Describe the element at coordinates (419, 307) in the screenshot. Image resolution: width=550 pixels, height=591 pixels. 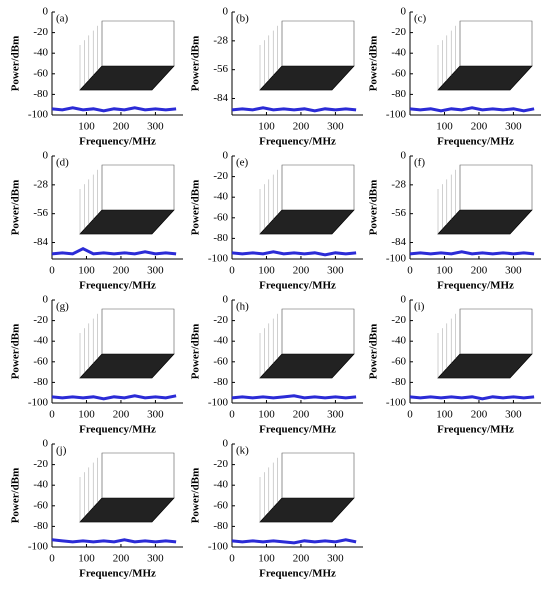
I see `panel-label: (i)` at that location.